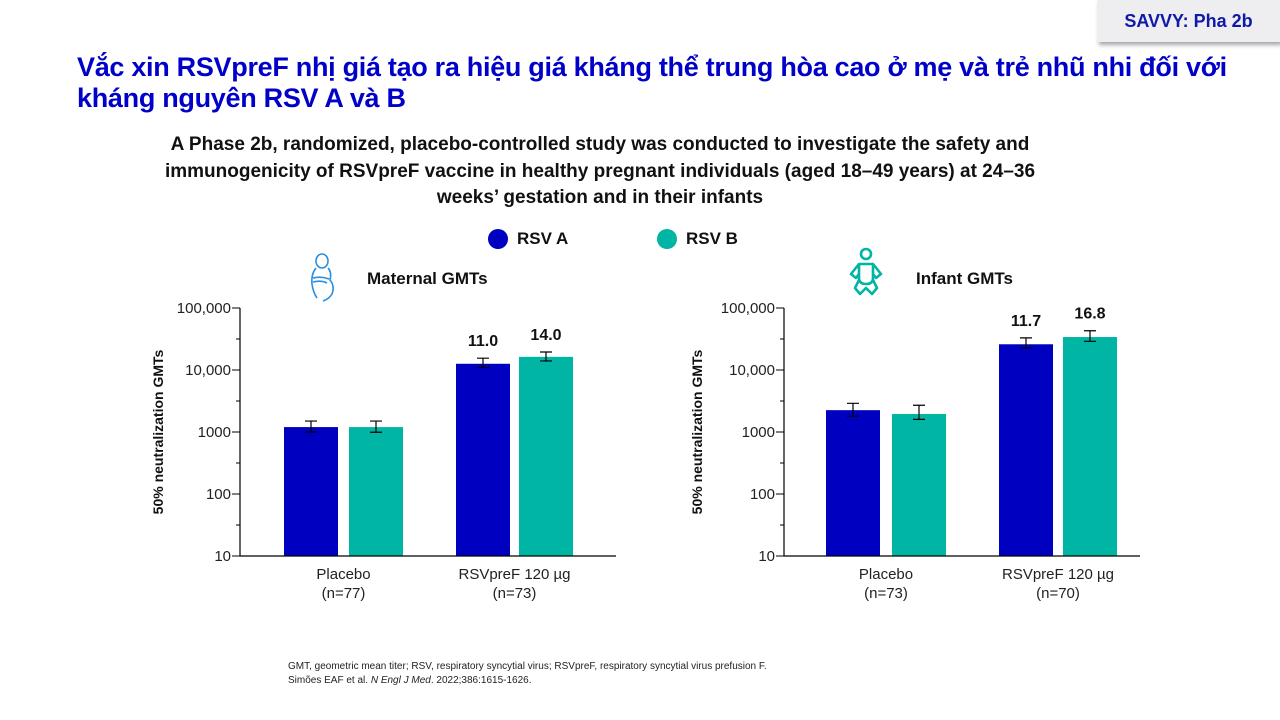 Image resolution: width=1280 pixels, height=720 pixels. Describe the element at coordinates (322, 277) in the screenshot. I see `pregnant-woman-icon` at that location.